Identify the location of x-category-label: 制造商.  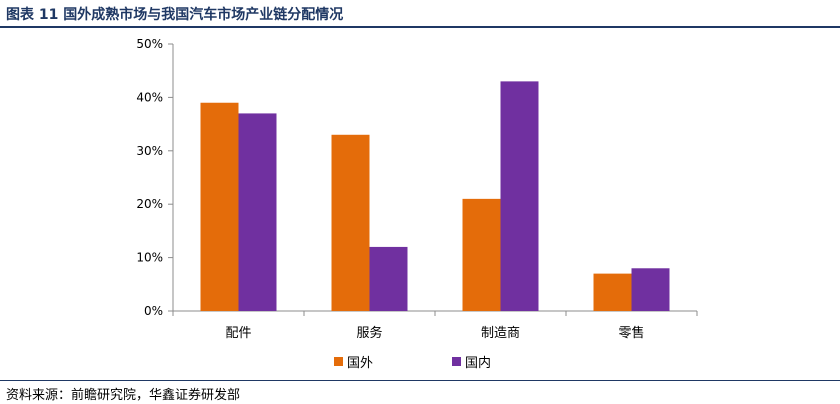
(500, 333).